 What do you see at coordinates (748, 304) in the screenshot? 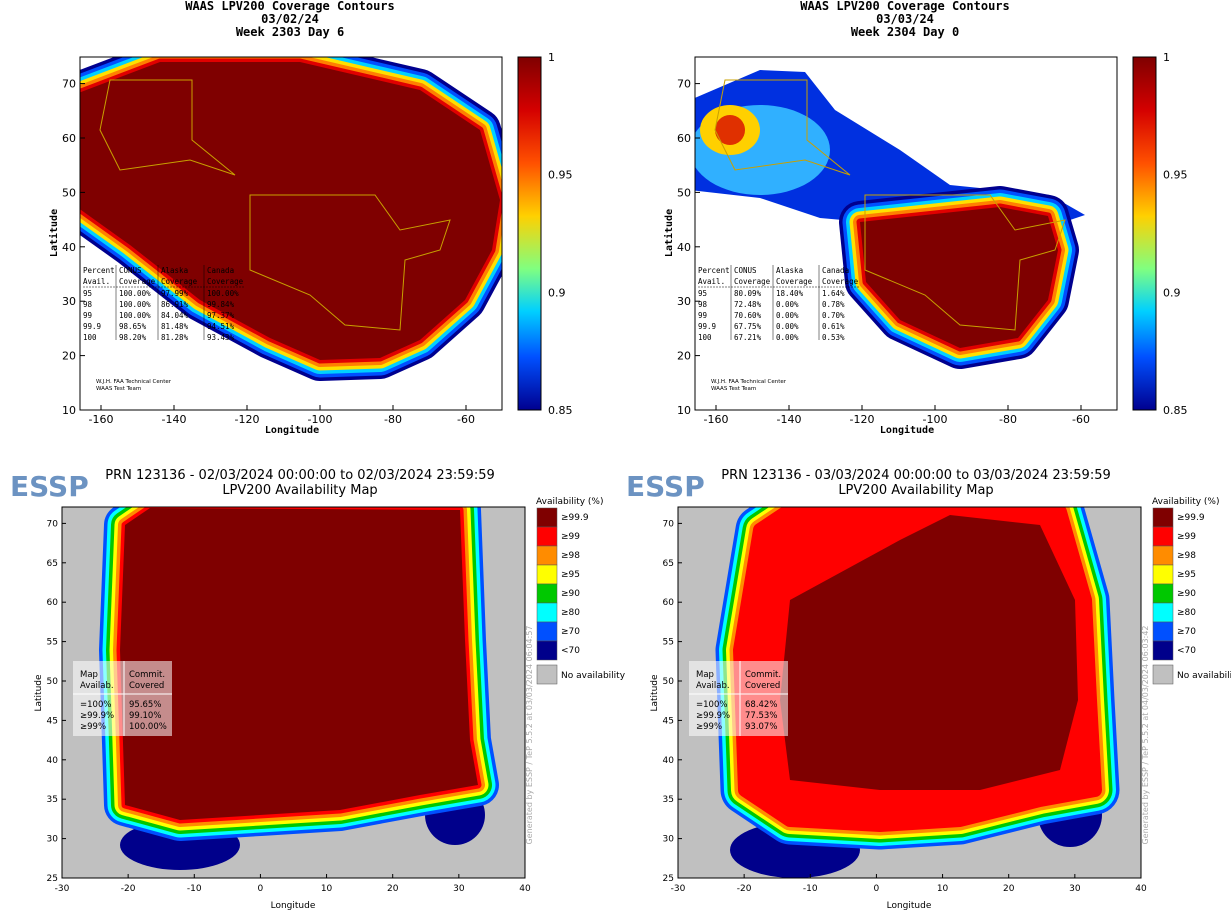
I see `table-cell: 72.48%` at bounding box center [748, 304].